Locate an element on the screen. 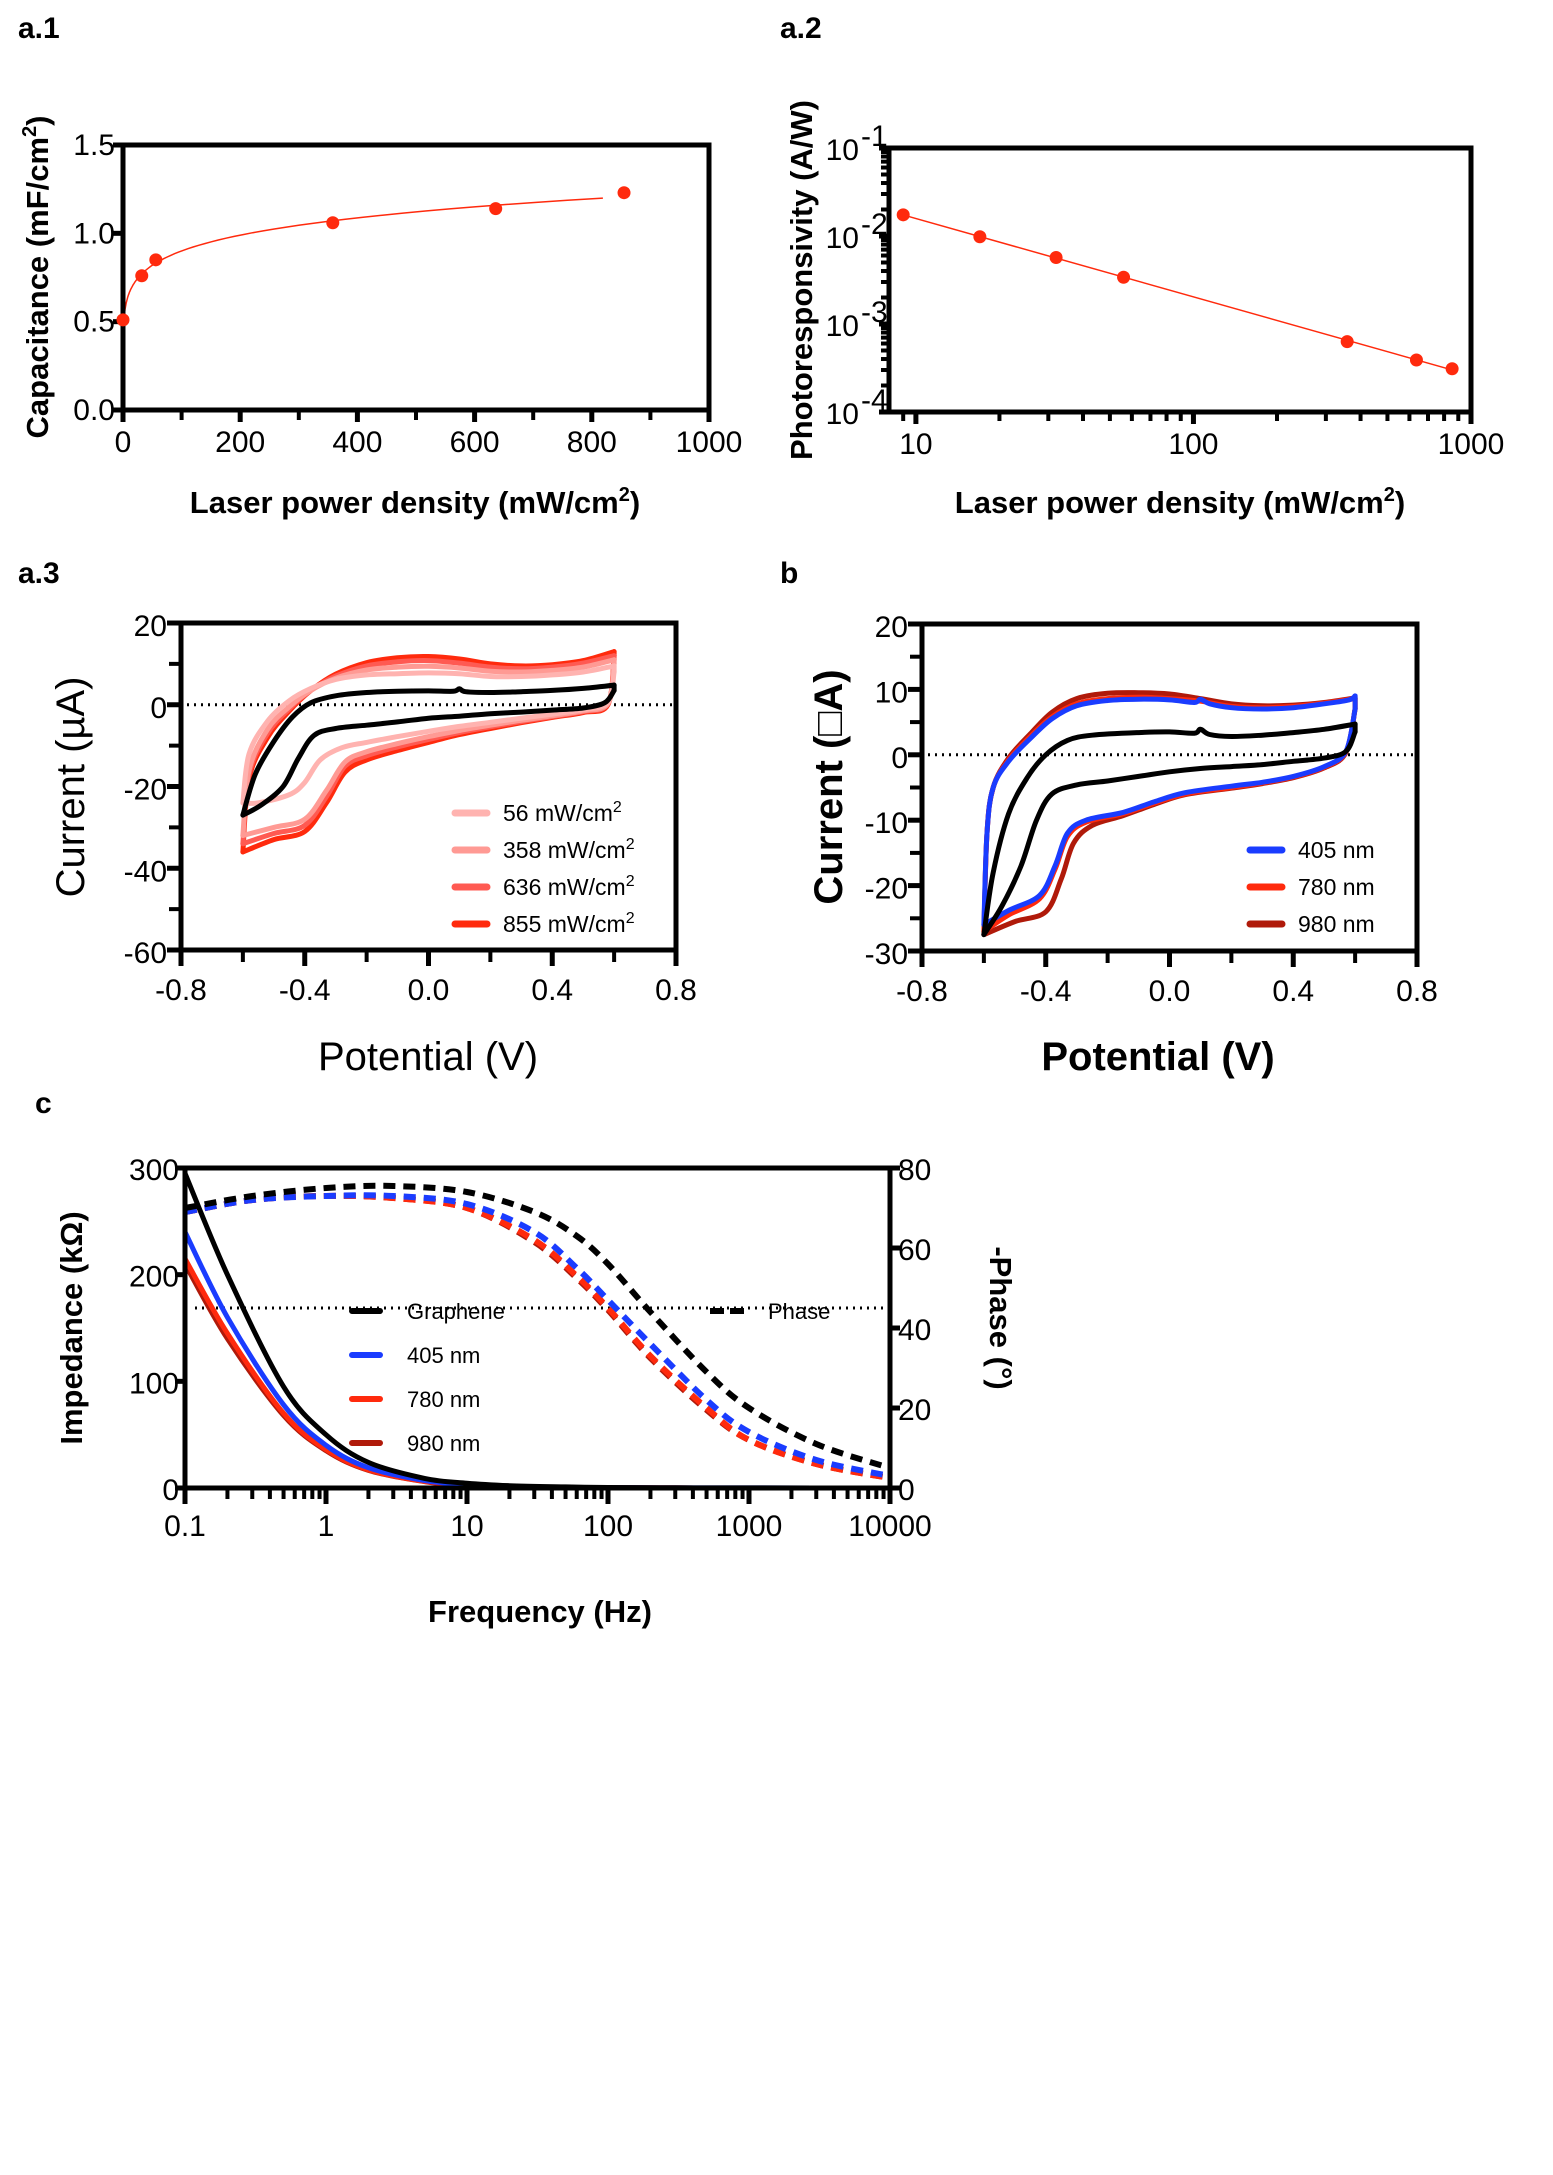 The width and height of the screenshot is (1553, 2175). b-y-tick-label: 0 is located at coordinates (899, 758).